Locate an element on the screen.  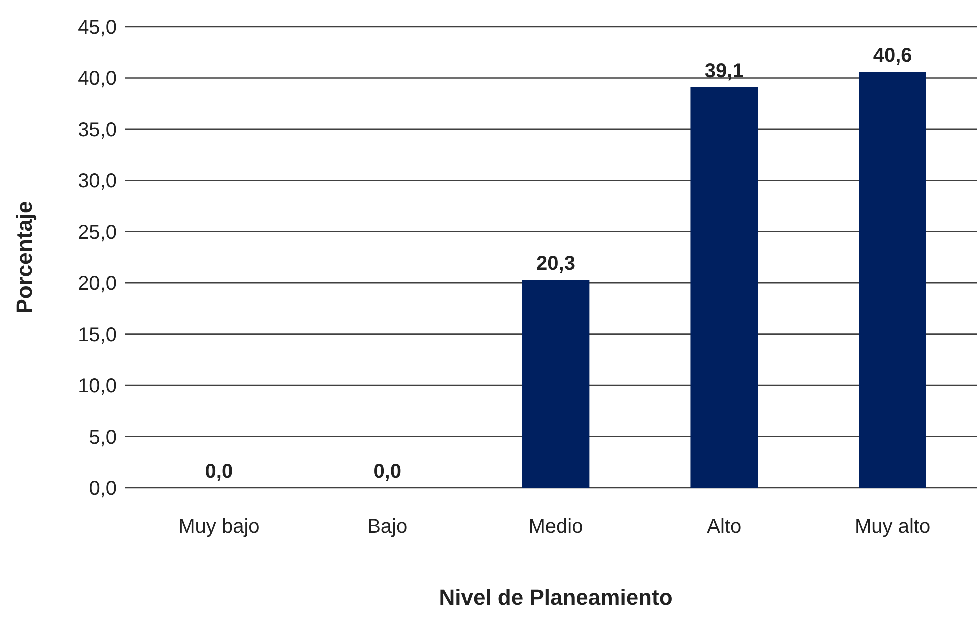
x-tick-label: Muy alto is located at coordinates (893, 527).